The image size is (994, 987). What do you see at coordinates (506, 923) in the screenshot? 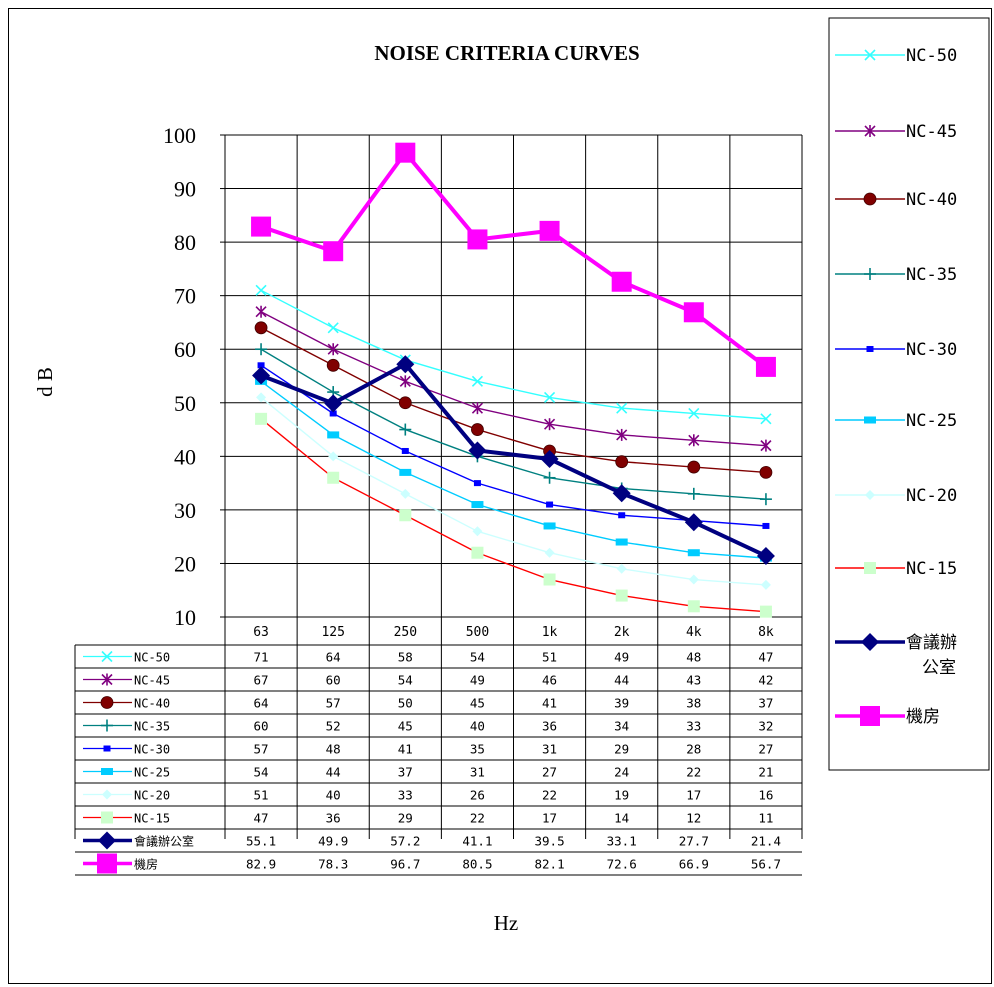
I see `x-axis-label: Hz` at bounding box center [506, 923].